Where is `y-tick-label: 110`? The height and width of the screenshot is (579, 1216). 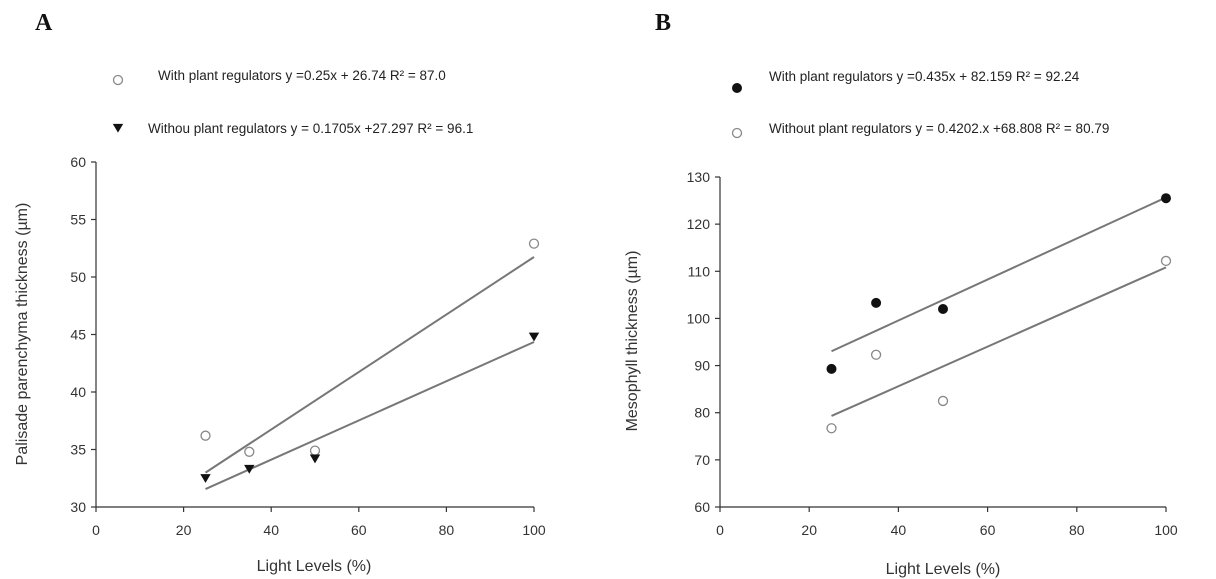 y-tick-label: 110 is located at coordinates (699, 271).